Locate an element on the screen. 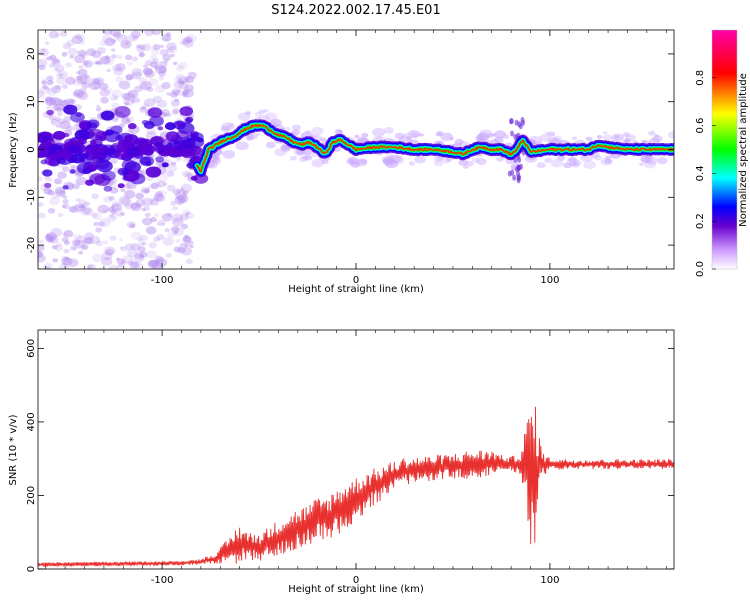 The image size is (750, 600). colorbar-frame is located at coordinates (724, 149).